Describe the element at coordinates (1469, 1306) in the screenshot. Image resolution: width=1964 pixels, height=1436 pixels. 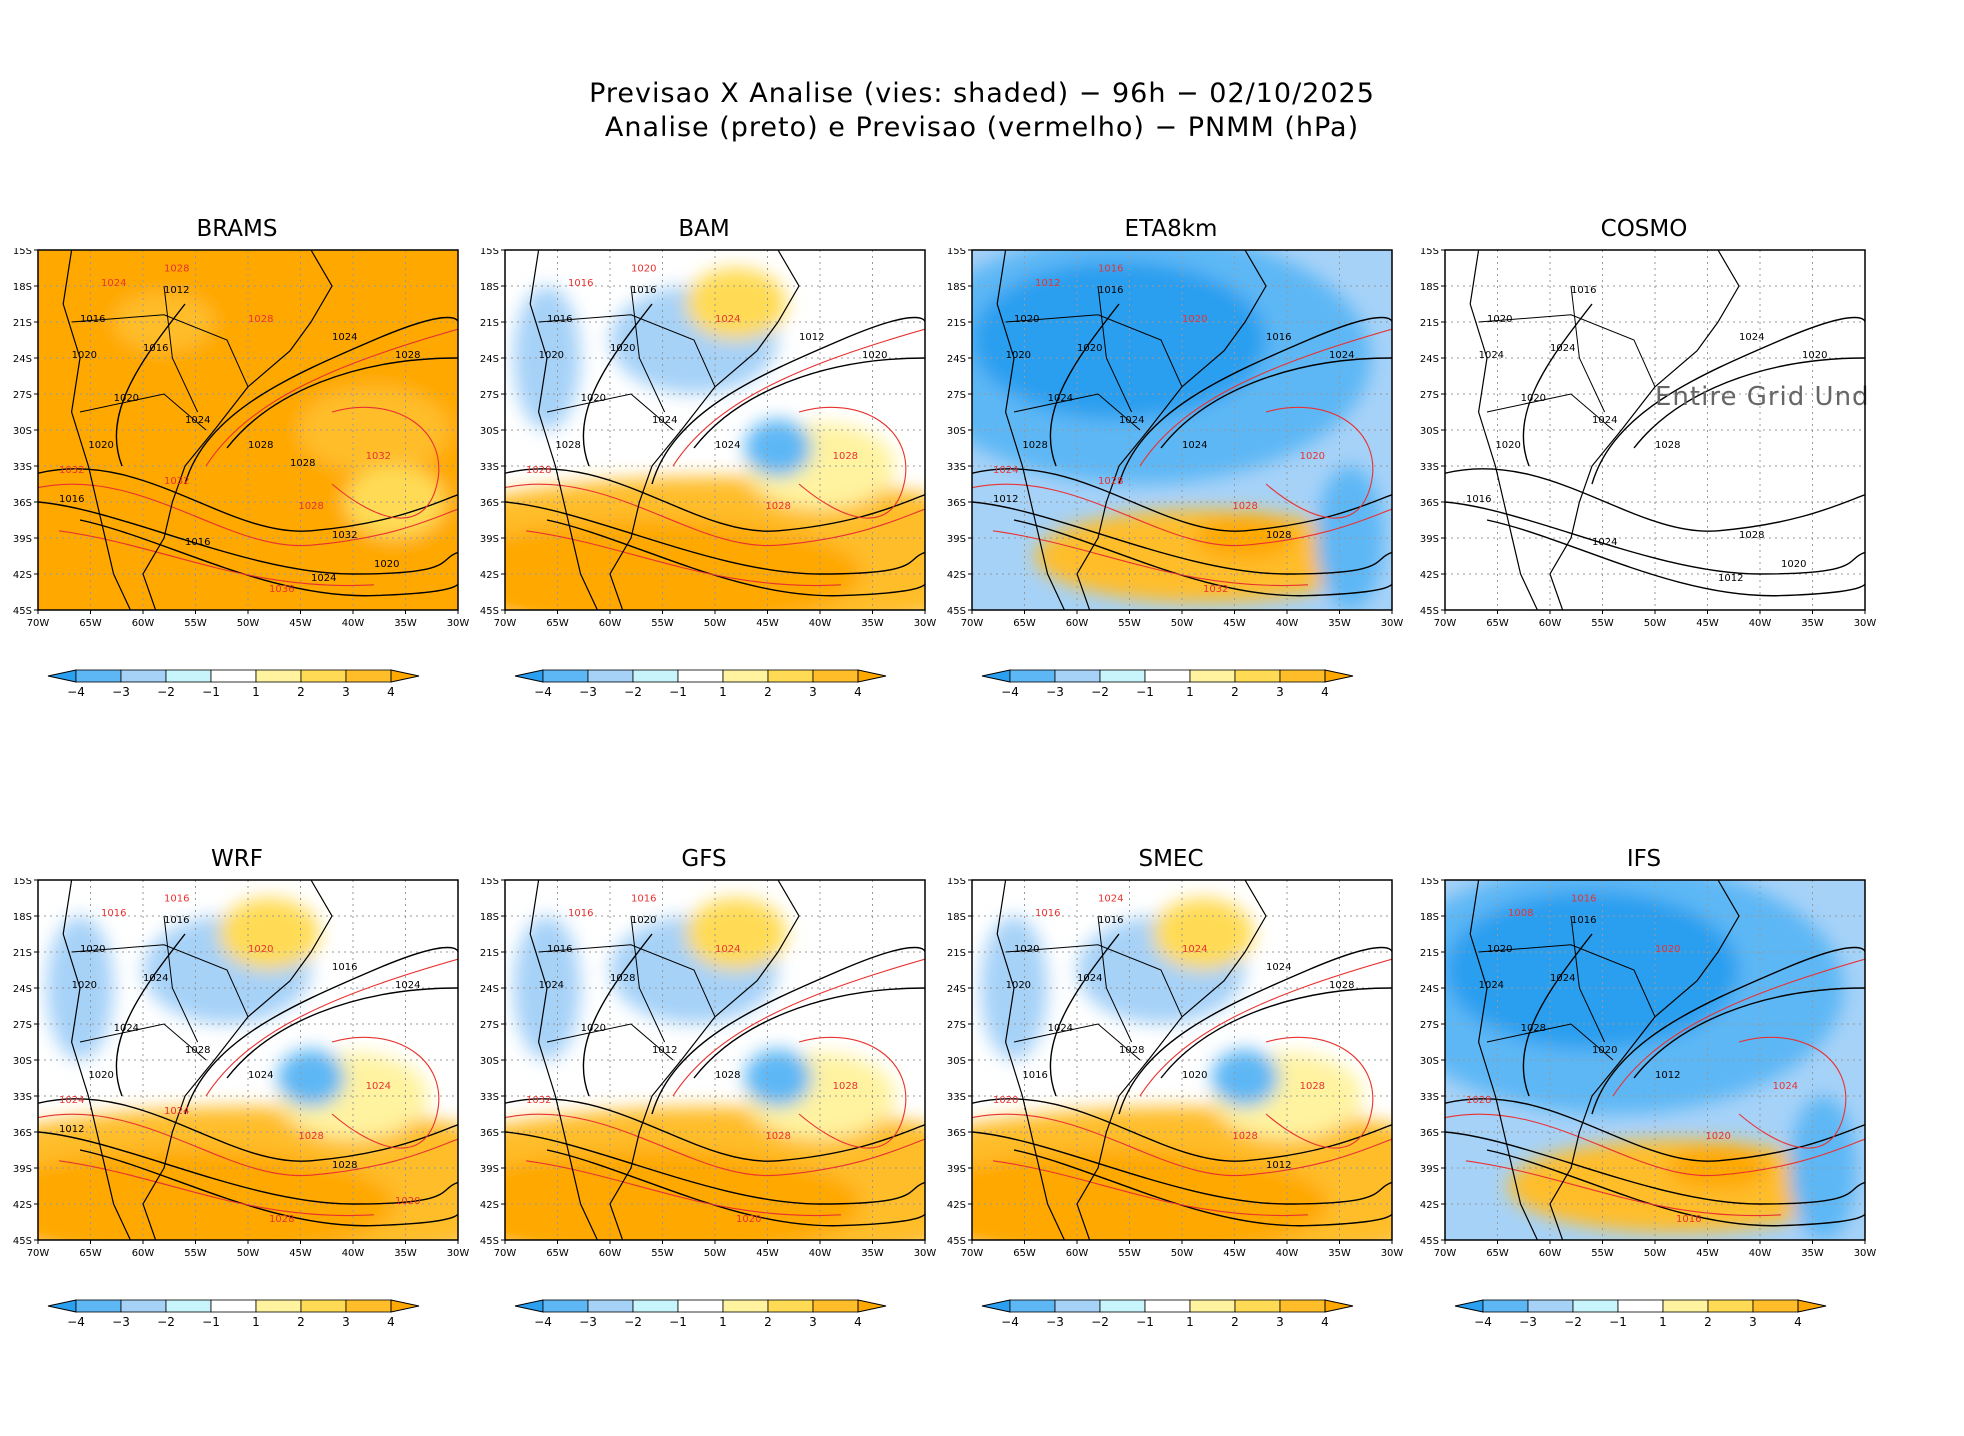
I see `colorbar-arrow-left` at that location.